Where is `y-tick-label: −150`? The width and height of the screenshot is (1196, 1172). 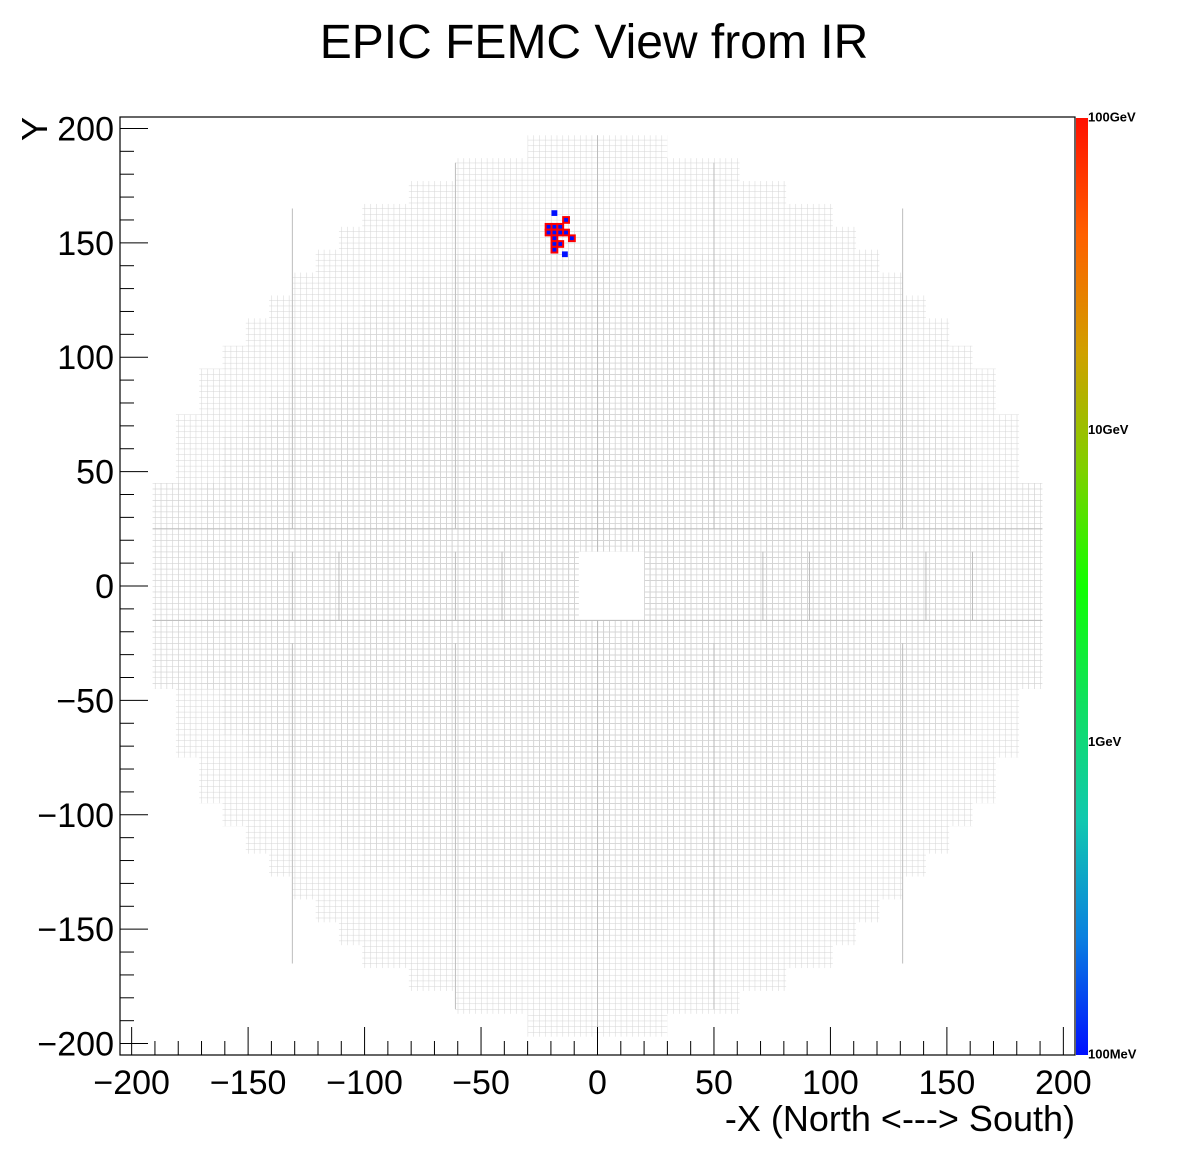 y-tick-label: −150 is located at coordinates (75, 930).